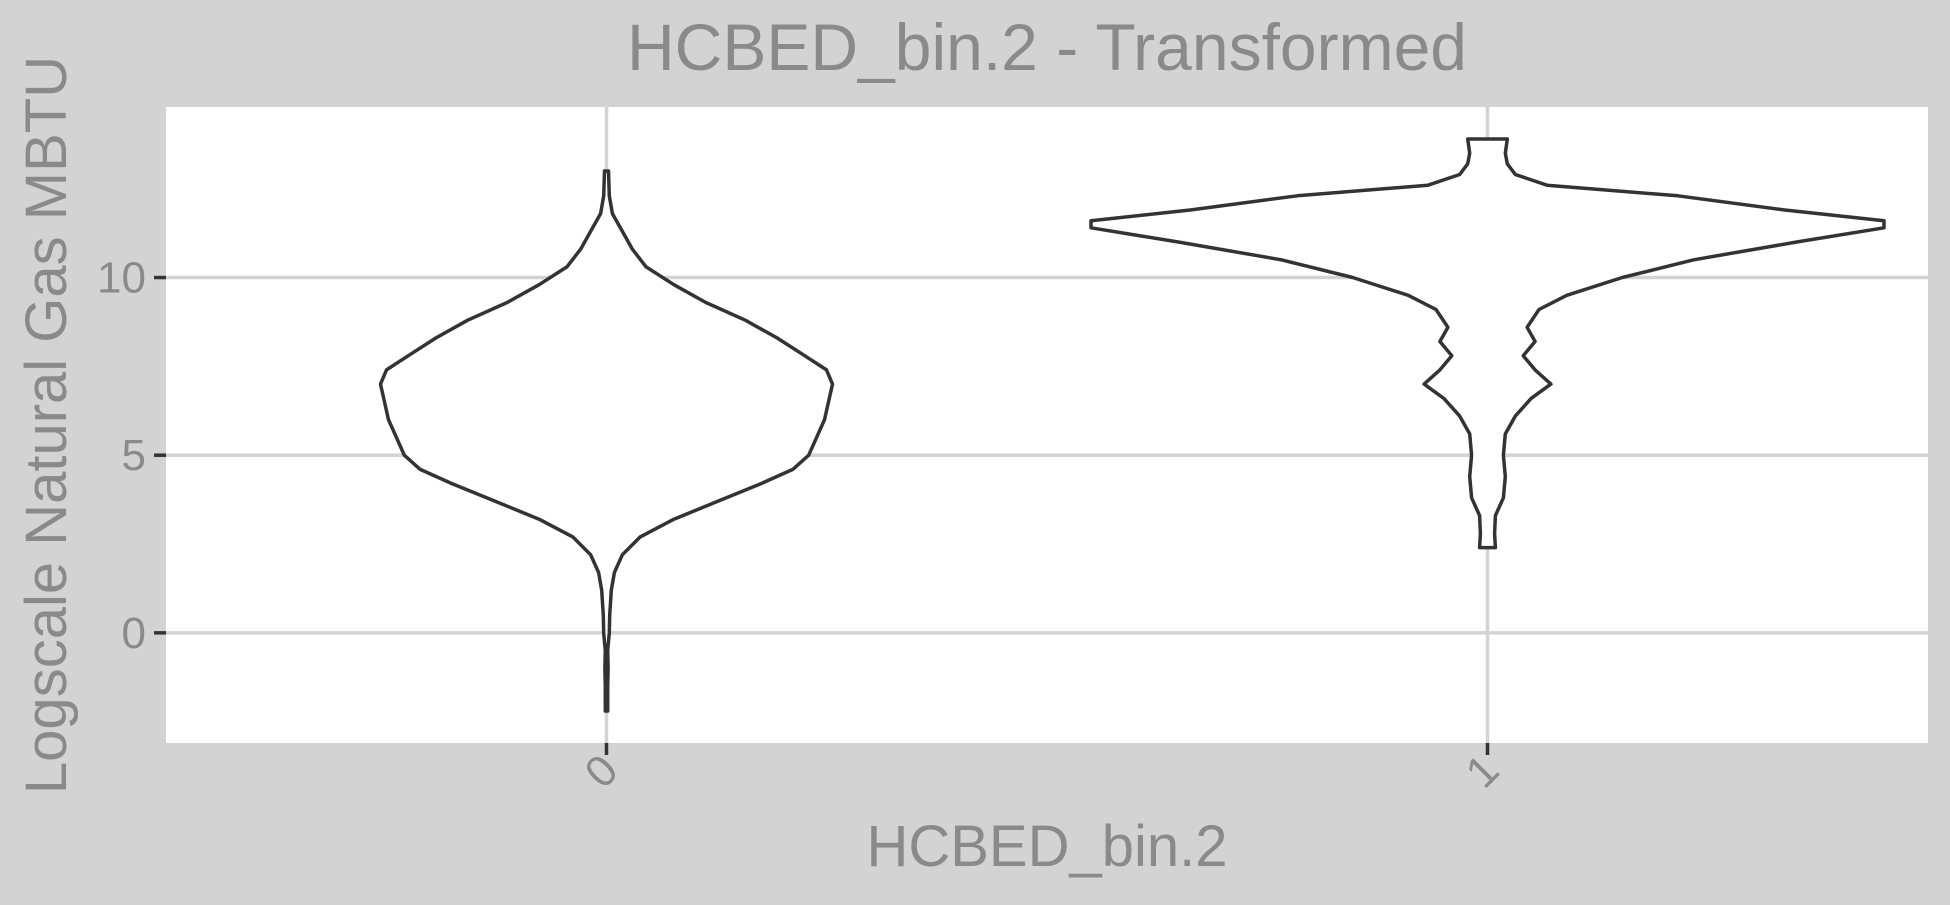 Image resolution: width=1950 pixels, height=905 pixels. Describe the element at coordinates (121, 278) in the screenshot. I see `y-tick-label: 10` at that location.